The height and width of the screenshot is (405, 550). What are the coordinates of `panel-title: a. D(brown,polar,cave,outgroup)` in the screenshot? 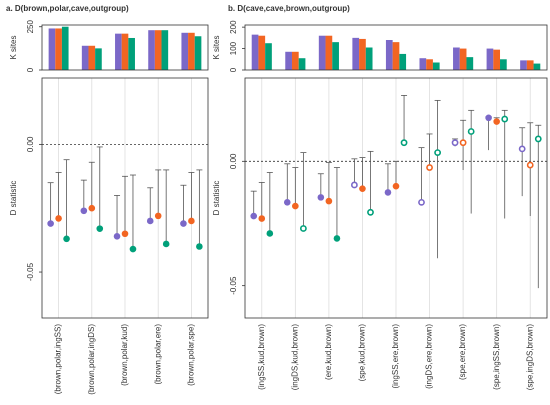 It's located at (67, 8).